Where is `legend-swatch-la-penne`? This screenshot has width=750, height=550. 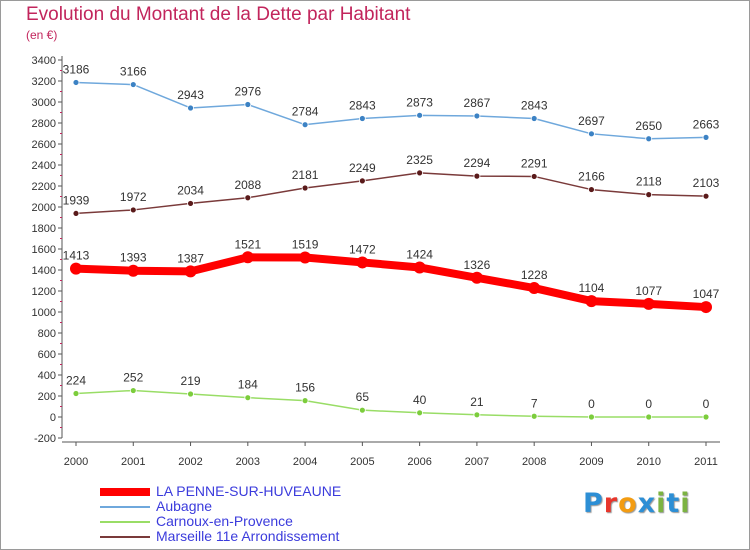
legend-swatch-la-penne is located at coordinates (125, 492).